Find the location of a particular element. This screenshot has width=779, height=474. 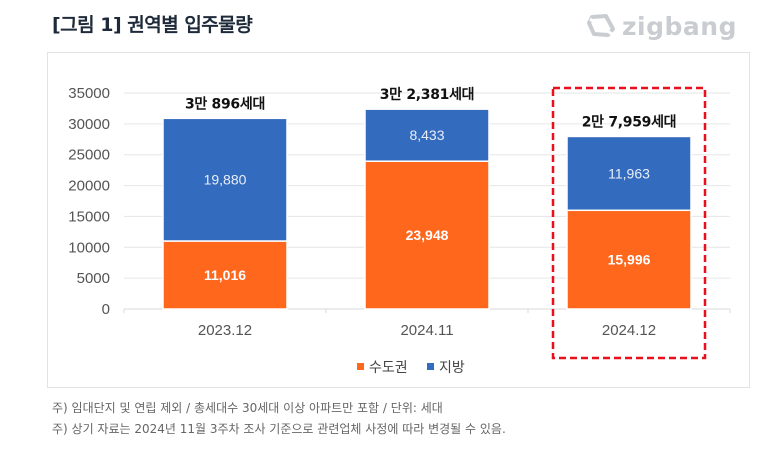

y-tick-label: 10000 is located at coordinates (89, 247).